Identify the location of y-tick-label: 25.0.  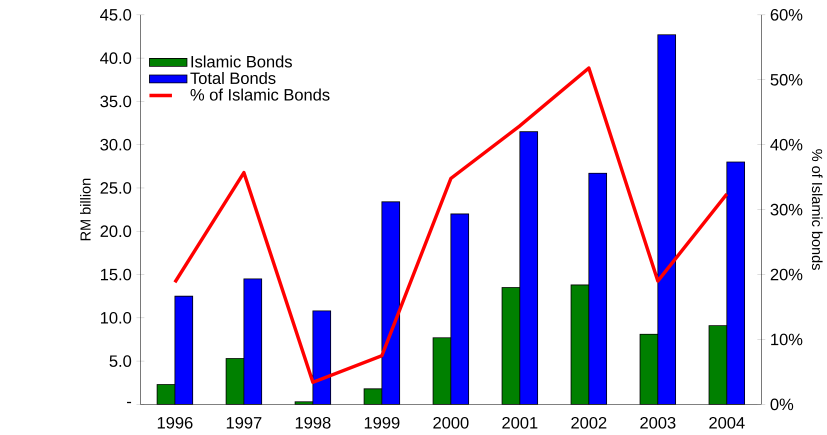
(116, 188).